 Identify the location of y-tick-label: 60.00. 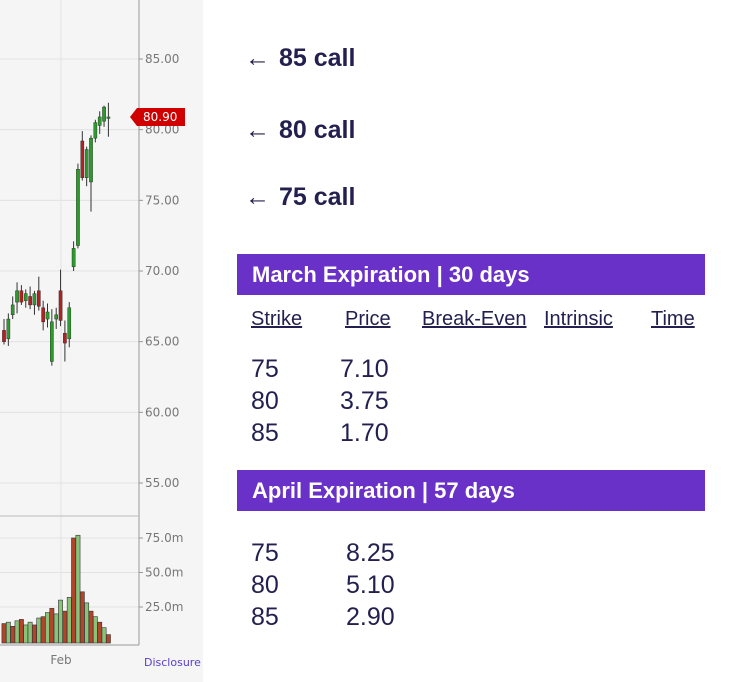
(162, 412).